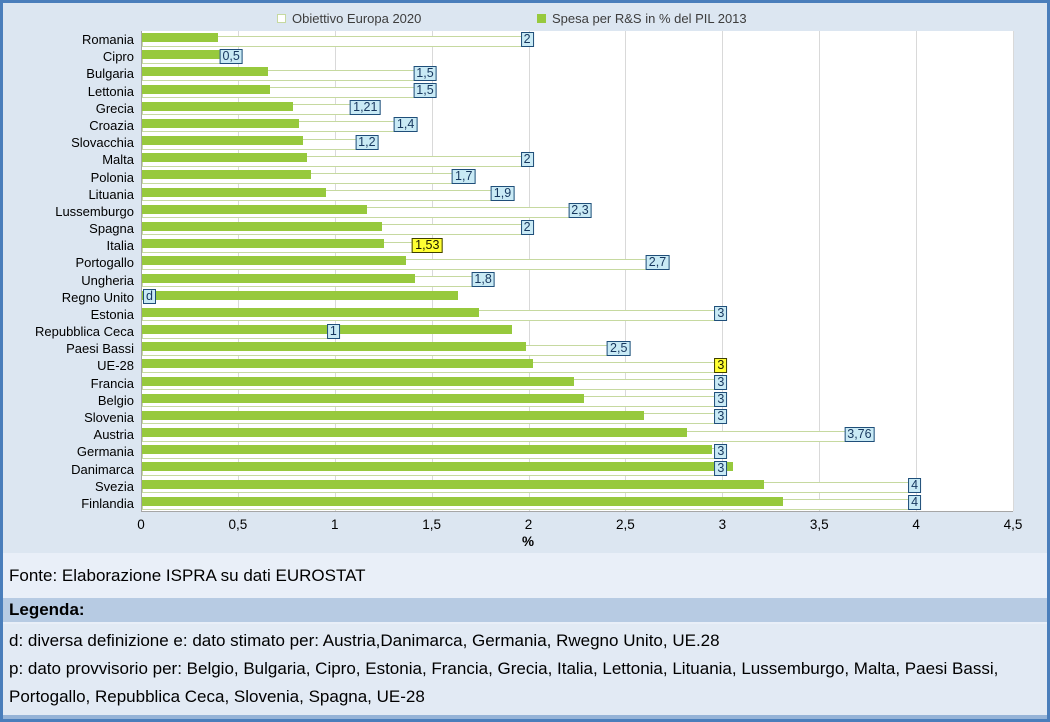 The height and width of the screenshot is (722, 1050). I want to click on x-tick-label: 2,5, so click(625, 524).